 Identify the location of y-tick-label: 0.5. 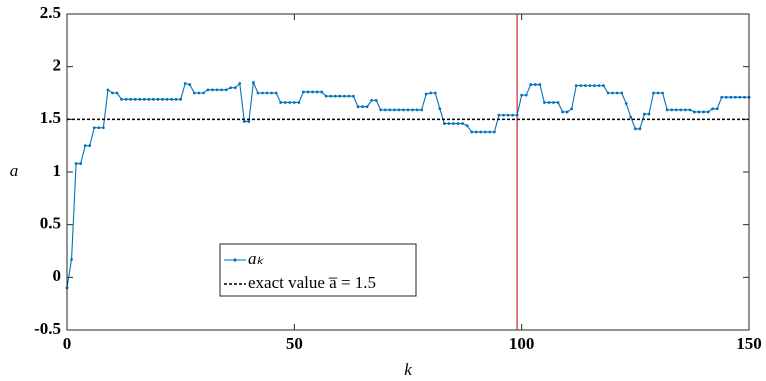
(50, 223).